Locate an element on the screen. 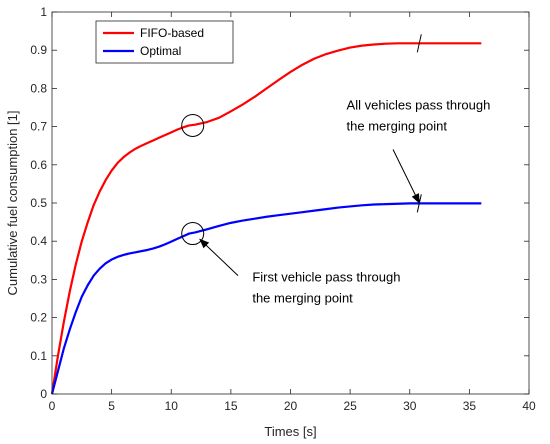  y-tick-label-7: 0.7 is located at coordinates (38, 127).